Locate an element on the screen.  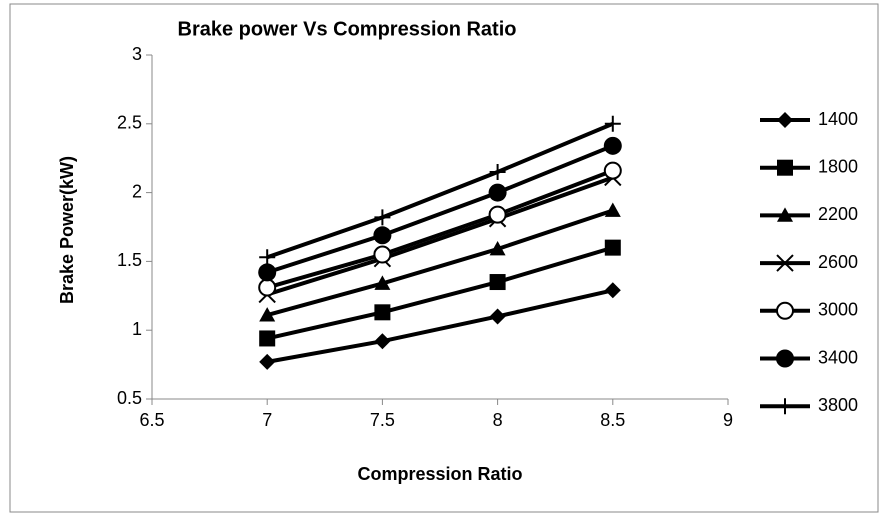
x-tick-label: 7 is located at coordinates (267, 420).